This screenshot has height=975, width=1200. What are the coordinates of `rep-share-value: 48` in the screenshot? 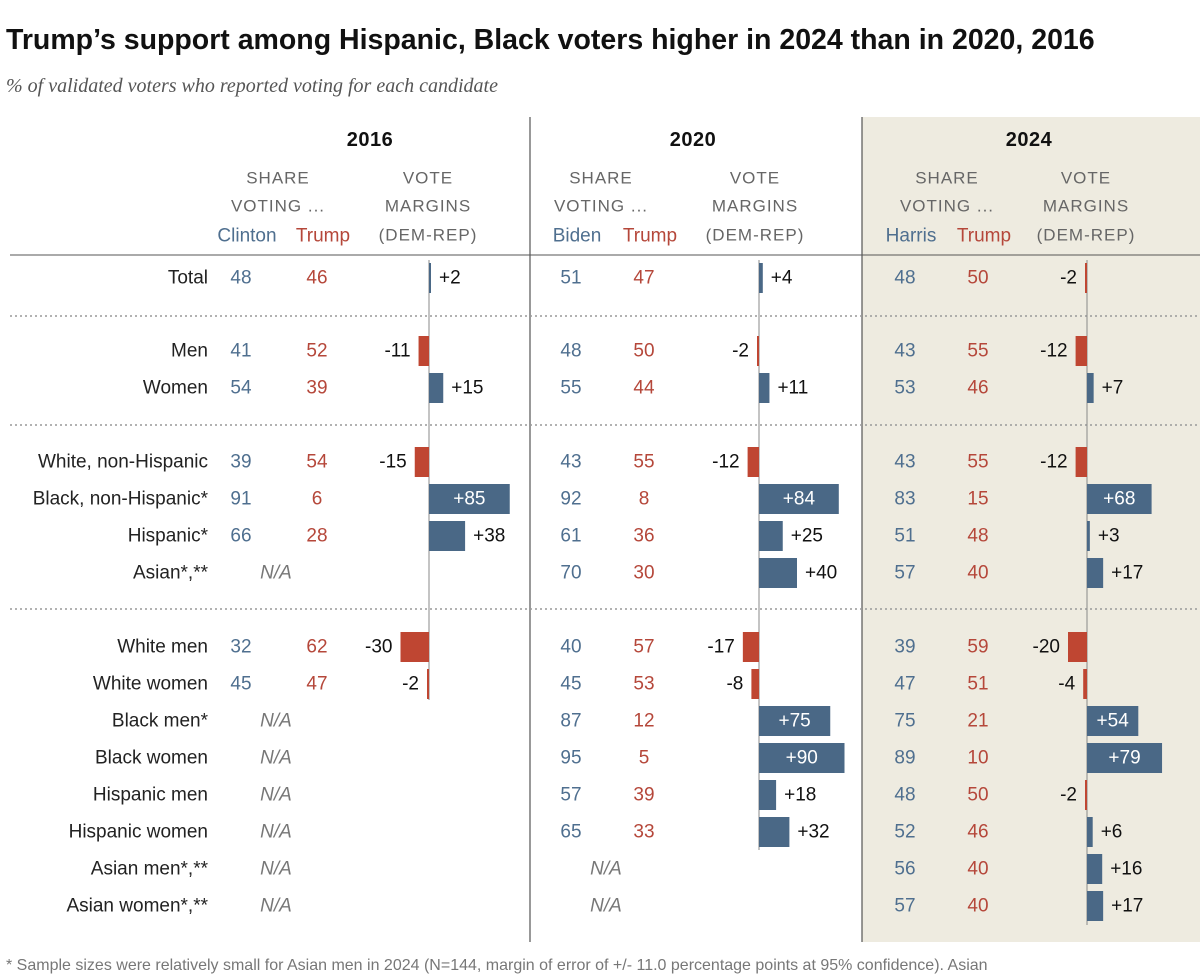 It's located at (977, 536).